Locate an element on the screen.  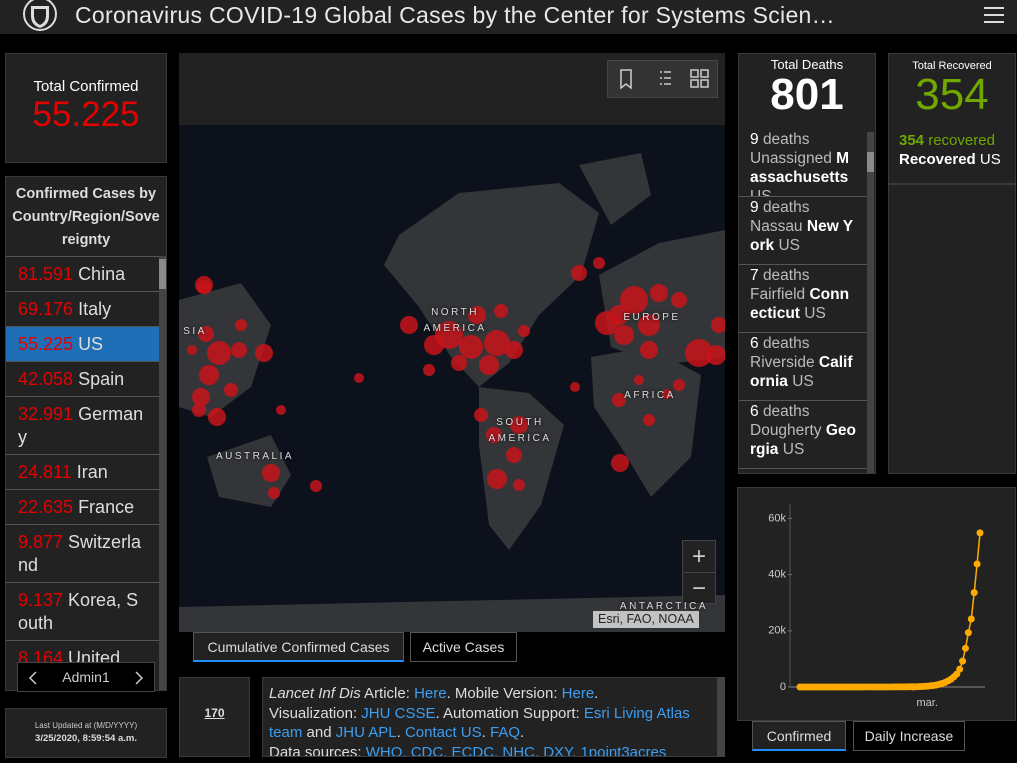
info-link: JHU CSSE is located at coordinates (398, 713).